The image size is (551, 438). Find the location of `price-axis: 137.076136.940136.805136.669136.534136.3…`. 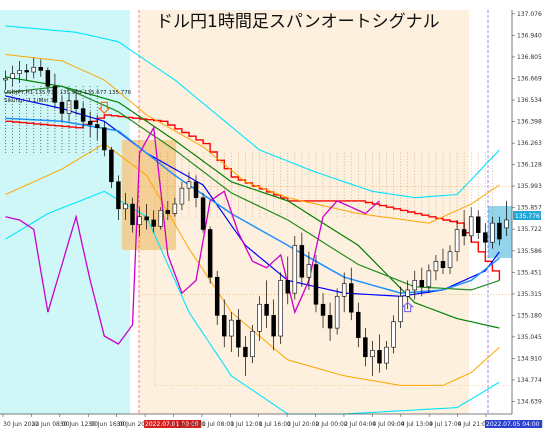

price-axis: 137.076136.940136.805136.669136.534136.3… is located at coordinates (527, 208).